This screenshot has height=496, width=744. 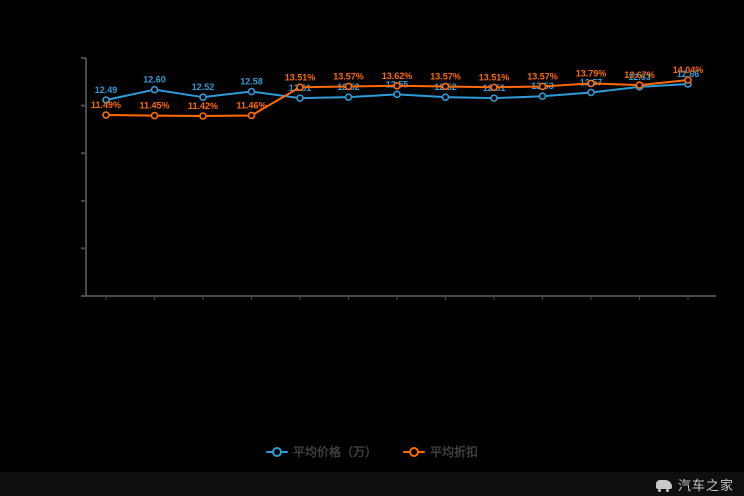 I want to click on watermark-text: 汽车之家, so click(x=705, y=485).